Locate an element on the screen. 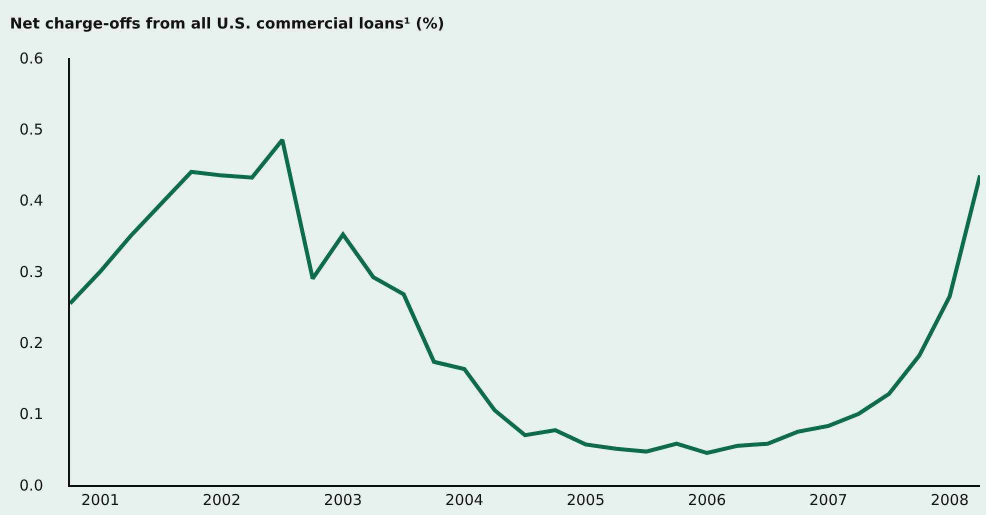 This screenshot has width=986, height=515. x-tick-label: 2005 is located at coordinates (585, 499).